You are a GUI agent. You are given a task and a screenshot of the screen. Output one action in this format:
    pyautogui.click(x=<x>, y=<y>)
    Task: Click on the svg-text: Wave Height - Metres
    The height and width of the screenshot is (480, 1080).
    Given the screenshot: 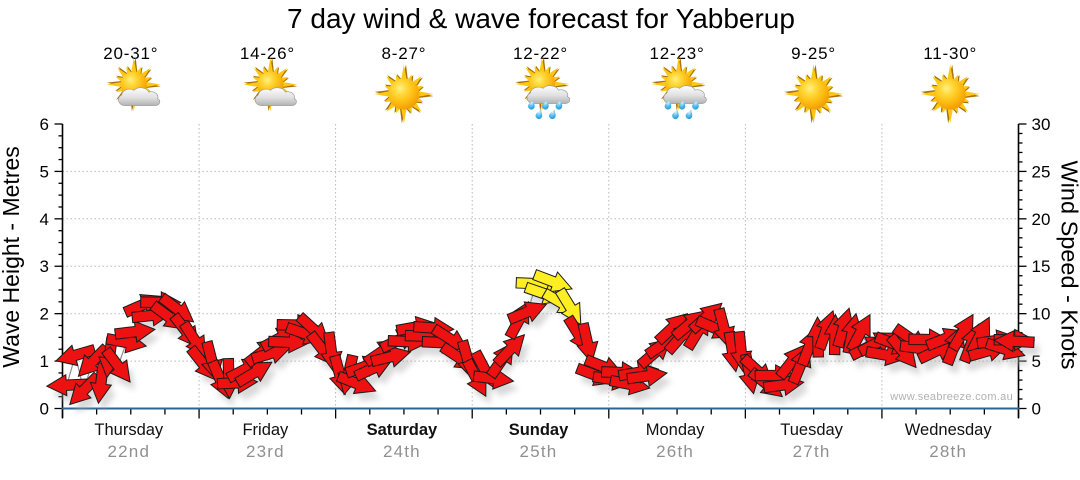 What is the action you would take?
    pyautogui.click(x=12, y=257)
    